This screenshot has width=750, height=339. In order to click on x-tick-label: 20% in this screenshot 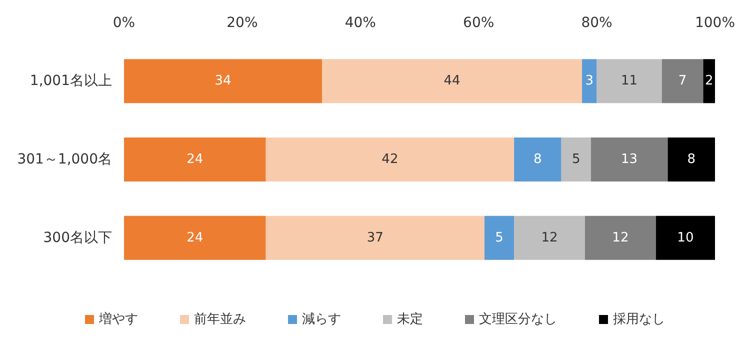, I will do `click(242, 23)`.